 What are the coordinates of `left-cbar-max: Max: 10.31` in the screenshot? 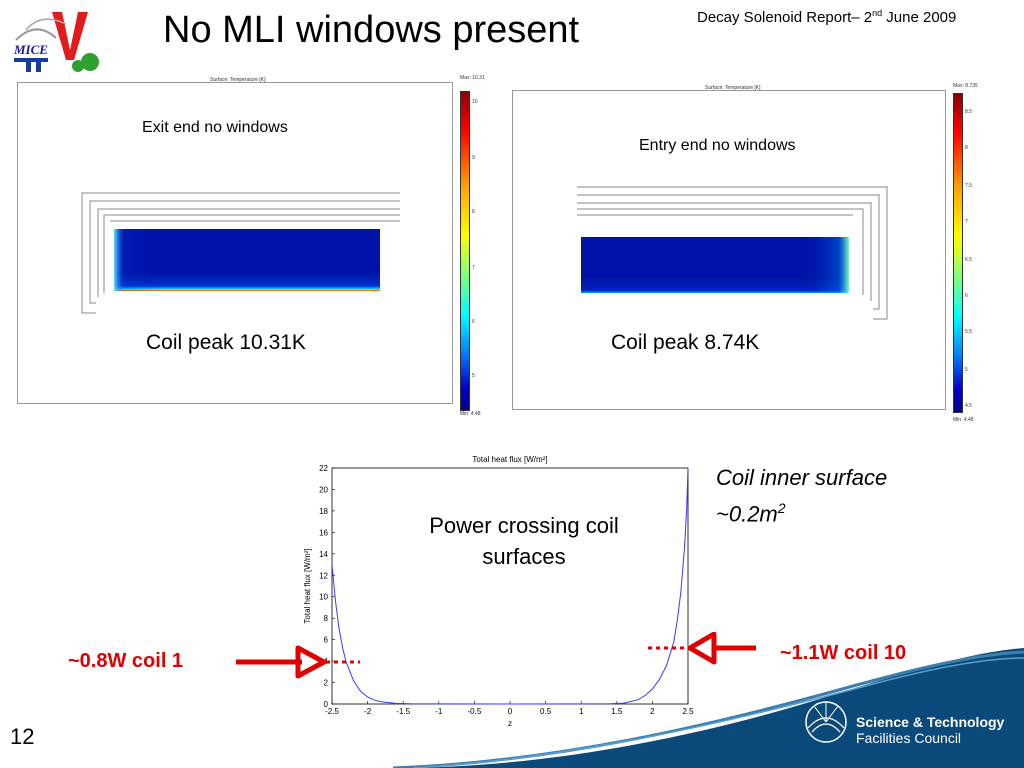 It's located at (472, 78).